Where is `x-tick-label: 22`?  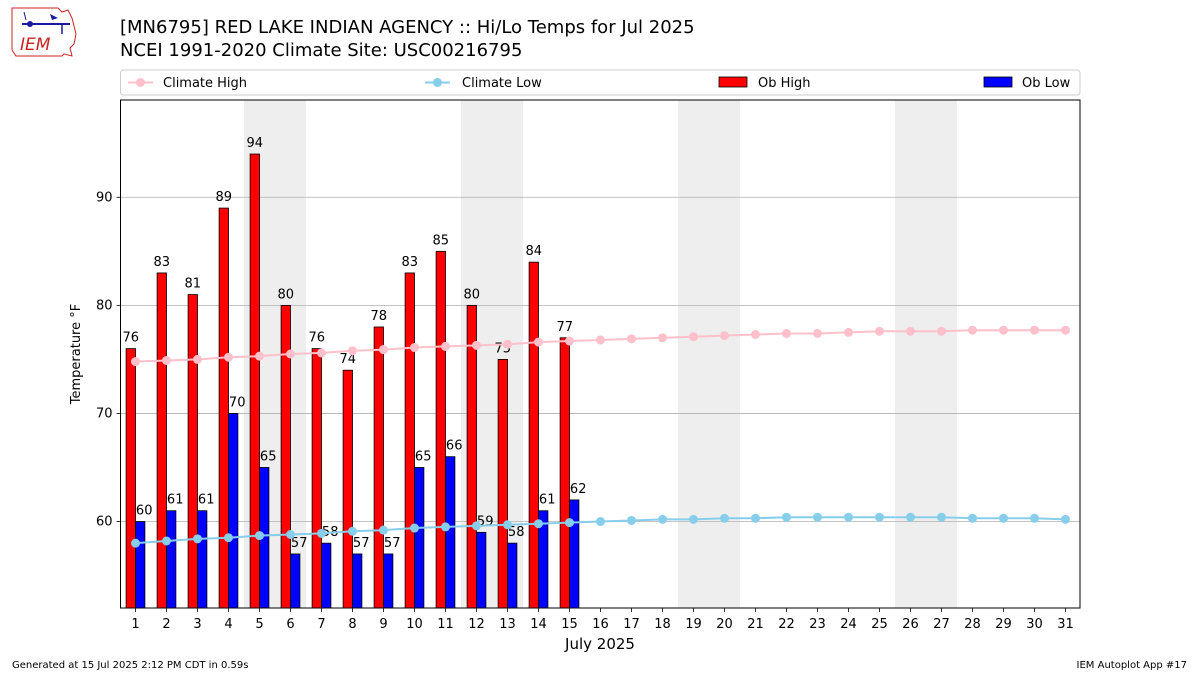 x-tick-label: 22 is located at coordinates (786, 624).